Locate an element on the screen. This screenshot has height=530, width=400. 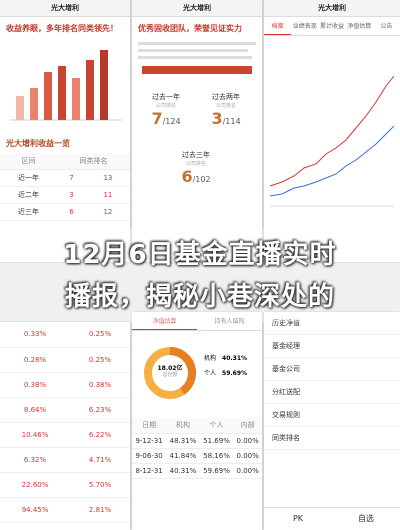
donut-label: 总份额 is located at coordinates (170, 375).